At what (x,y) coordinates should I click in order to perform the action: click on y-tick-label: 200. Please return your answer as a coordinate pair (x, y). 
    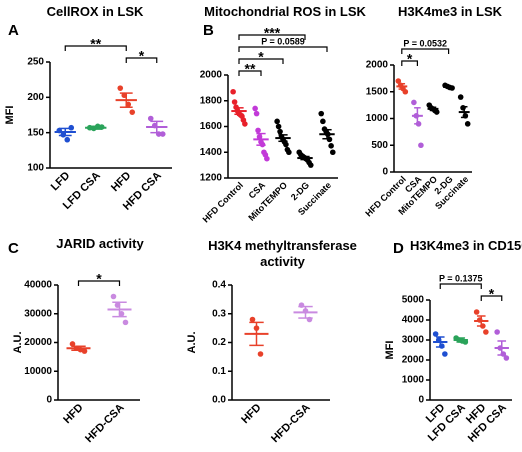
    Looking at the image, I should click on (35, 97).